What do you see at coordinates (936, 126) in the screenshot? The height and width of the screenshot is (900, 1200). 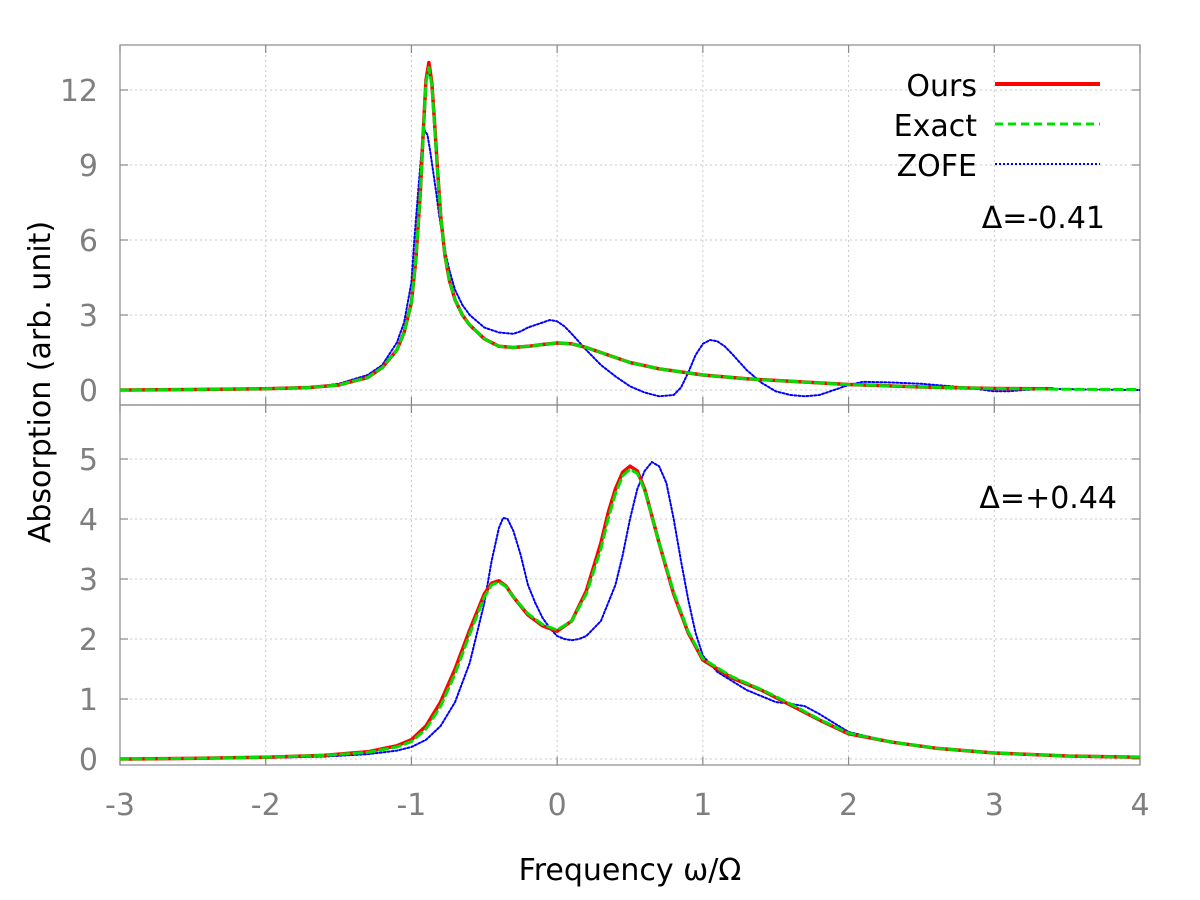 I see `legend-label-exact: Exact` at bounding box center [936, 126].